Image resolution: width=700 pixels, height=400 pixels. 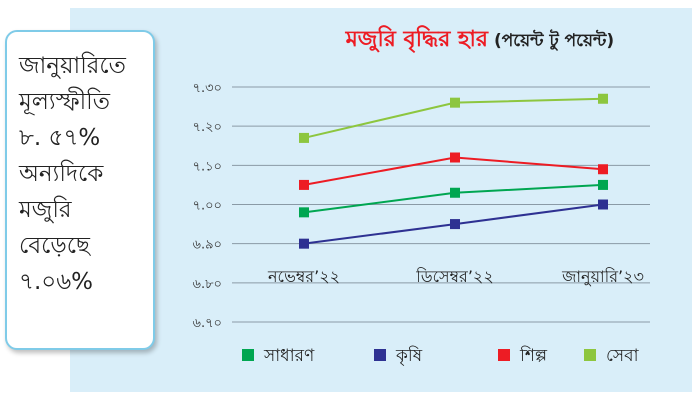 I want to click on legend-label: কৃষি, so click(x=409, y=355).